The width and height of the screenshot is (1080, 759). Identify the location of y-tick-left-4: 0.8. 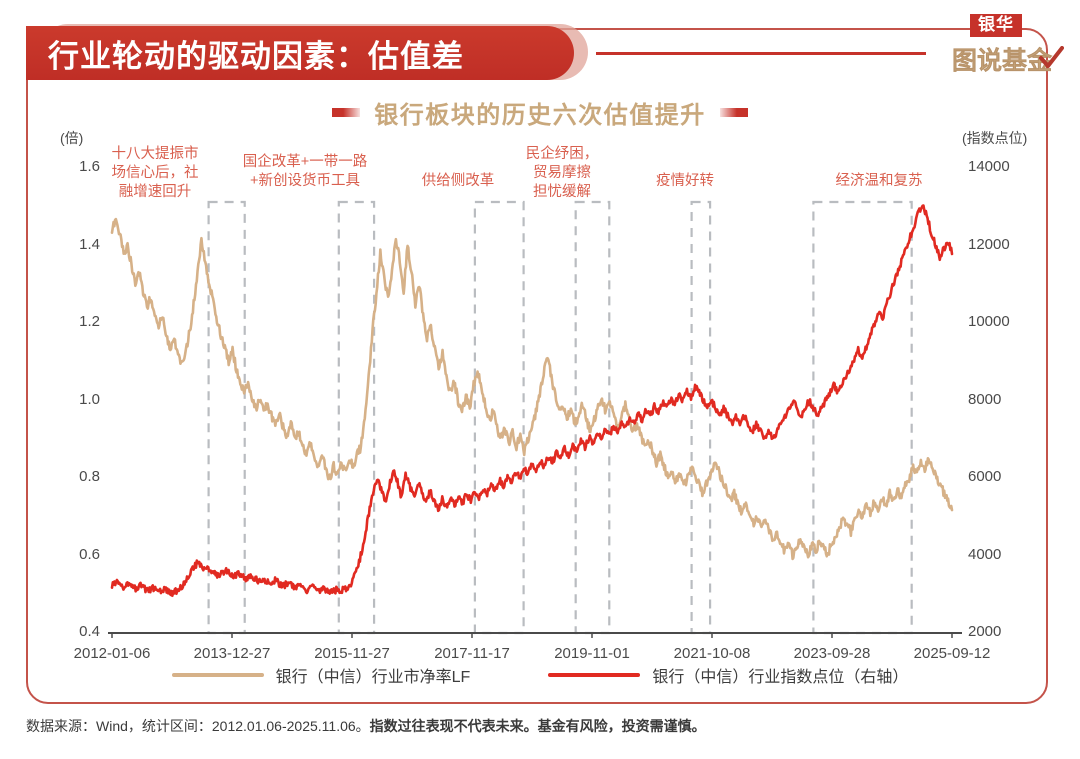
(89, 476).